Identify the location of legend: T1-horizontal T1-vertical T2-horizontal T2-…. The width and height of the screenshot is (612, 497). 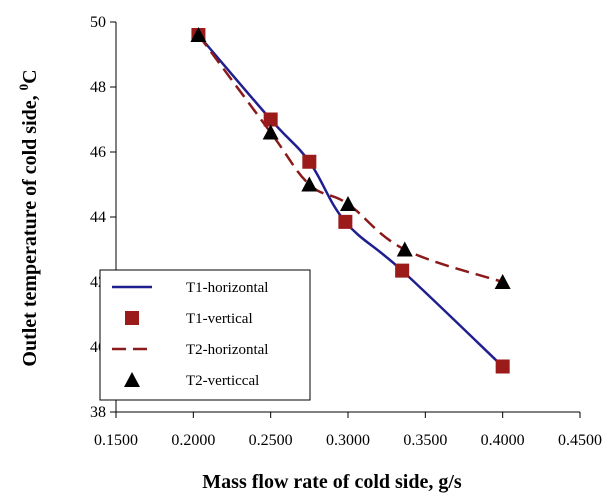
(205, 335).